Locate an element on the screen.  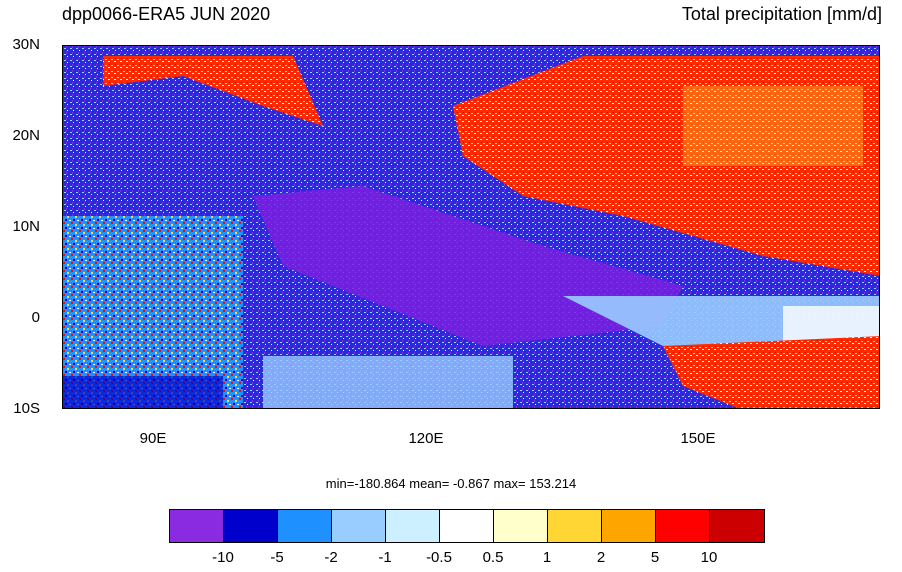
lon-label-150e: 150E is located at coordinates (698, 438).